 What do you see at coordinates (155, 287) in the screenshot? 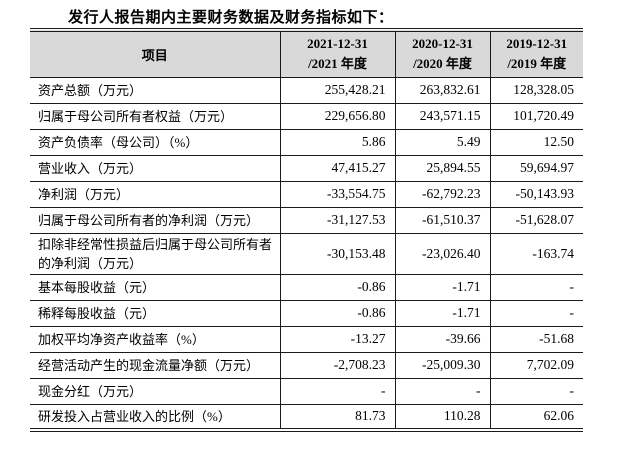
I see `row-label-cell: 基本每股收益（元）` at bounding box center [155, 287].